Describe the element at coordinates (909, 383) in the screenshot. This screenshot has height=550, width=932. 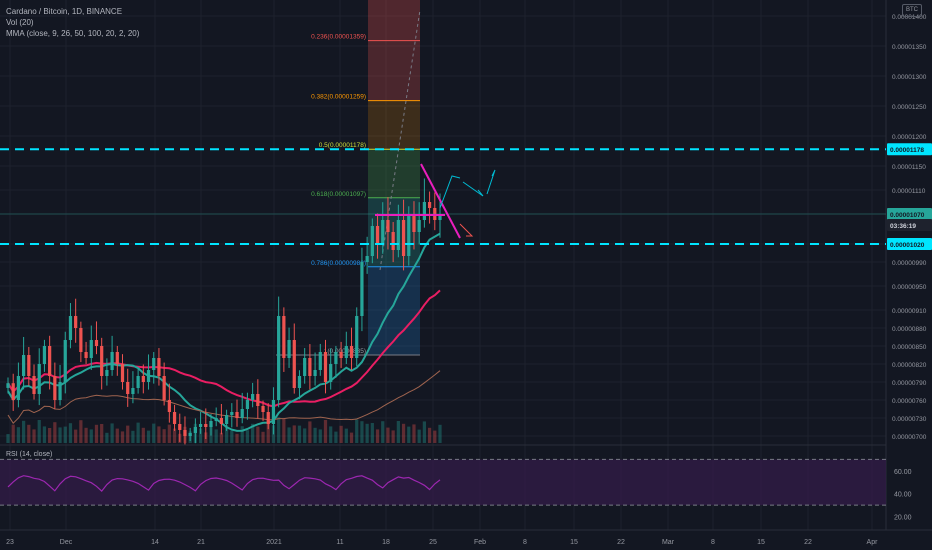
I see `price-tick-label: 0.00000790` at that location.